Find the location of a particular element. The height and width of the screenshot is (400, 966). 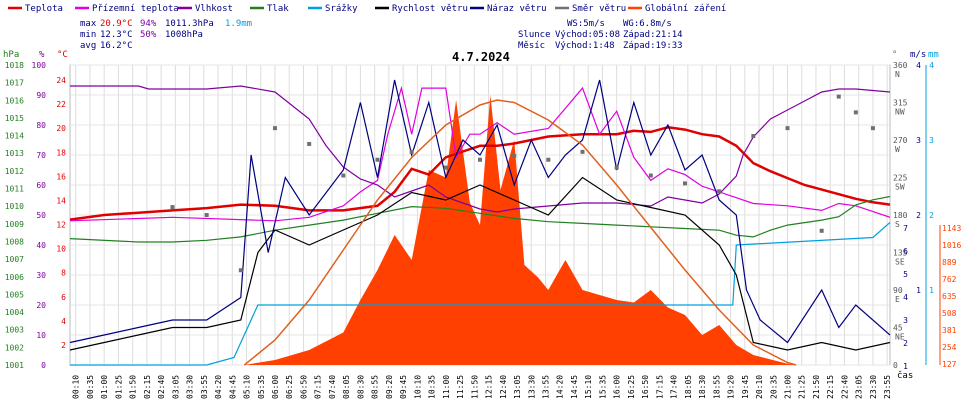

deg-tick-label: 45 is located at coordinates (898, 328).